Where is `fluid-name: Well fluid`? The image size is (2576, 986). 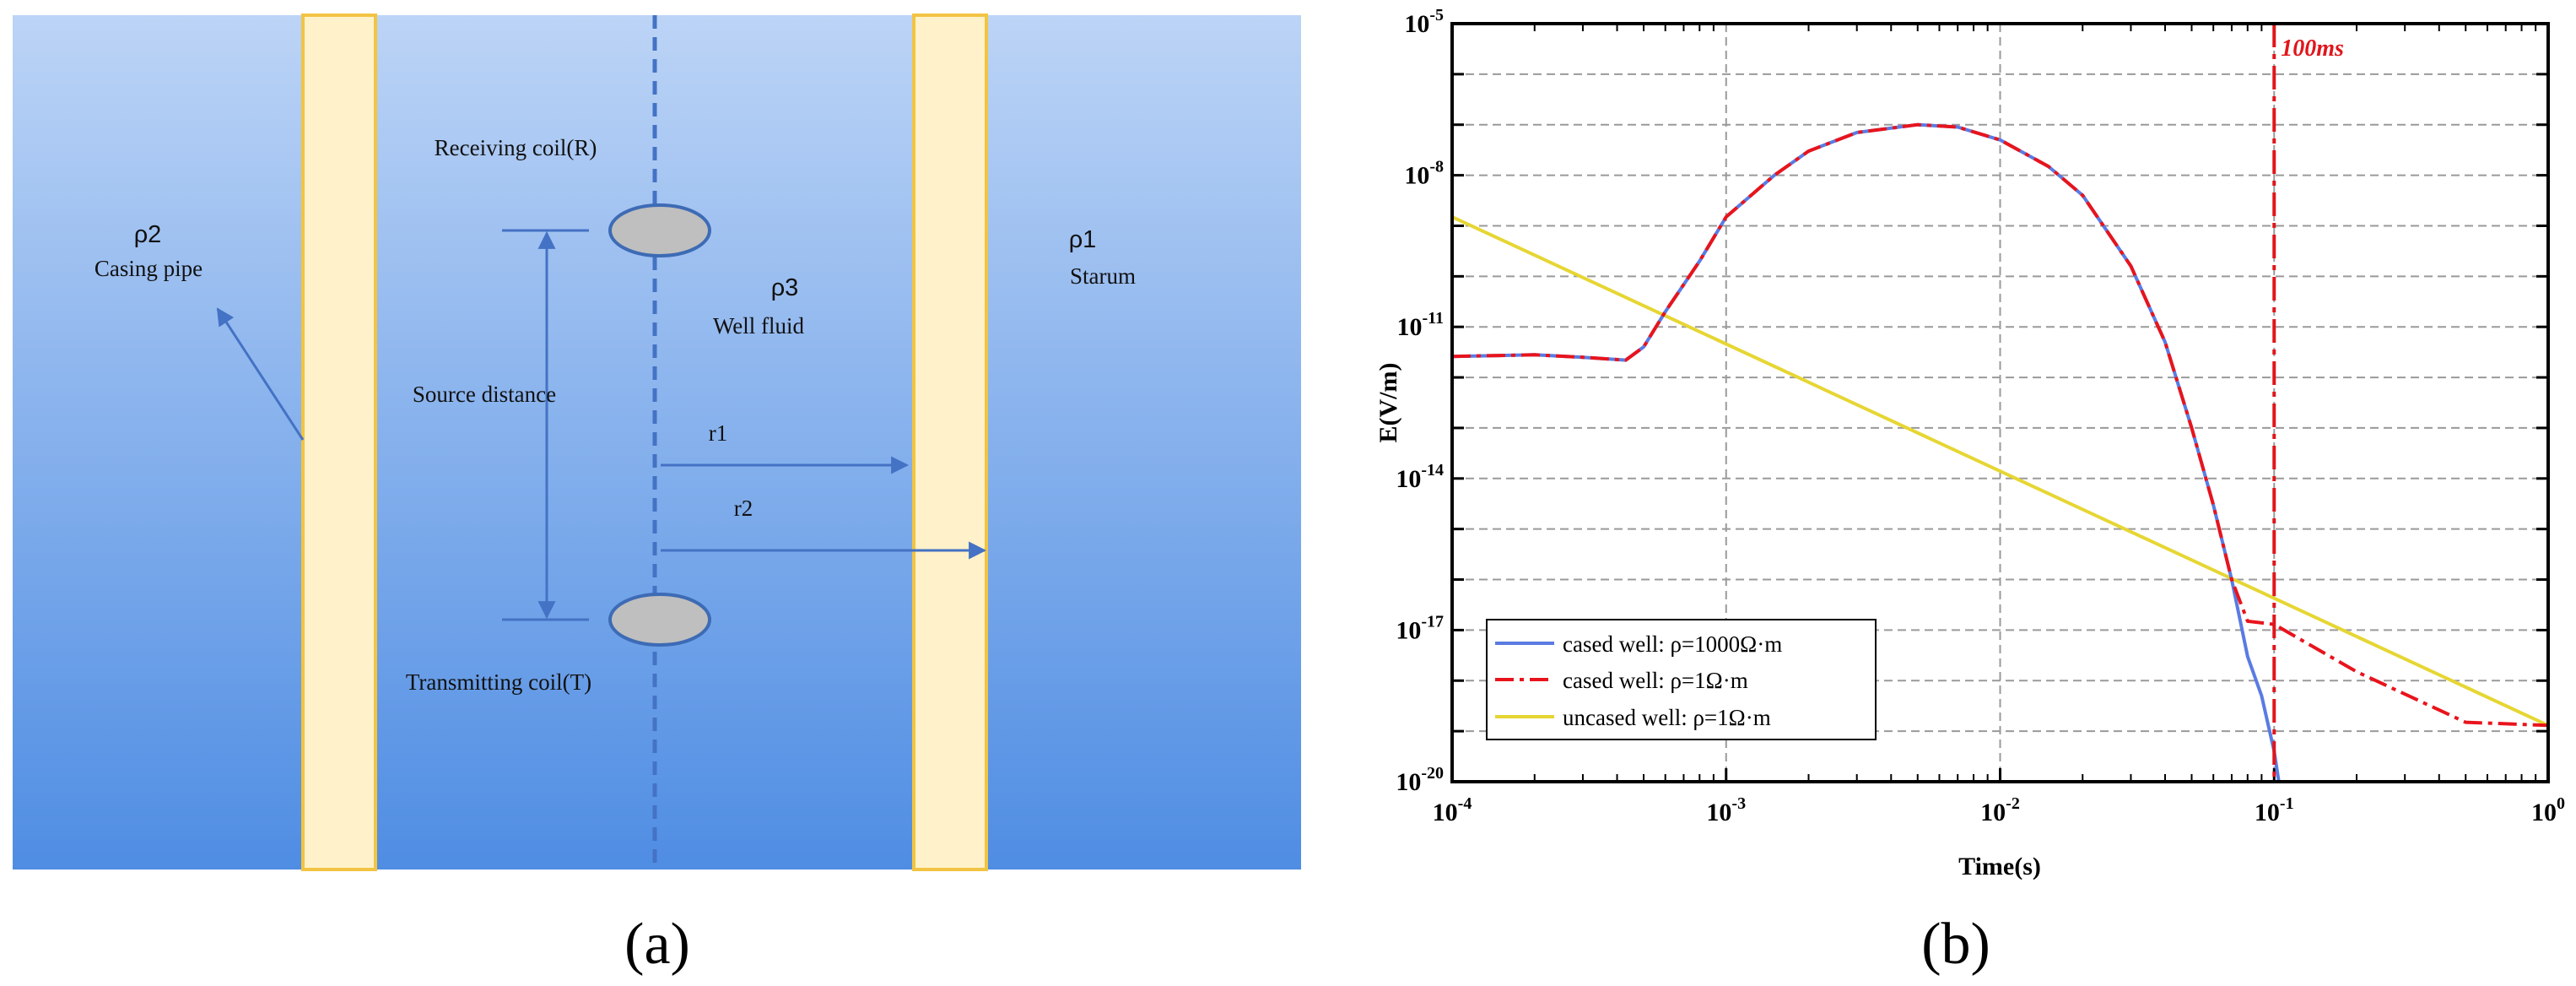
fluid-name: Well fluid is located at coordinates (759, 326).